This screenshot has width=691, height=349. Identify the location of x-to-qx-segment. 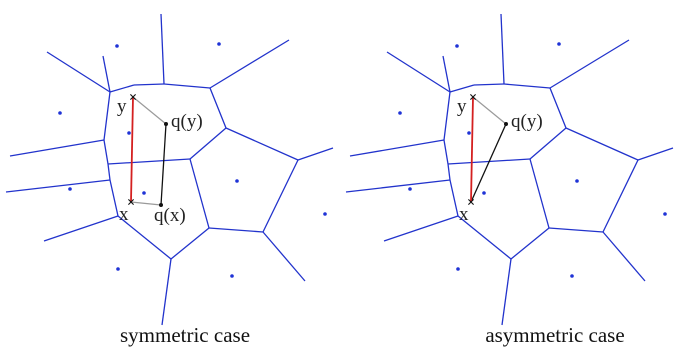
(146, 203).